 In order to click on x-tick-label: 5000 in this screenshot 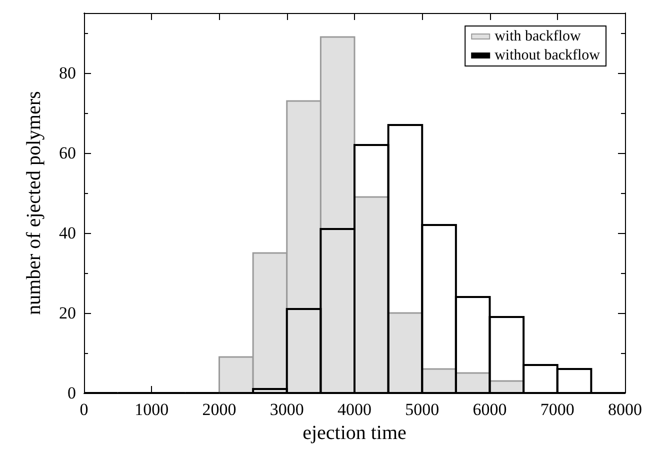, I will do `click(422, 409)`.